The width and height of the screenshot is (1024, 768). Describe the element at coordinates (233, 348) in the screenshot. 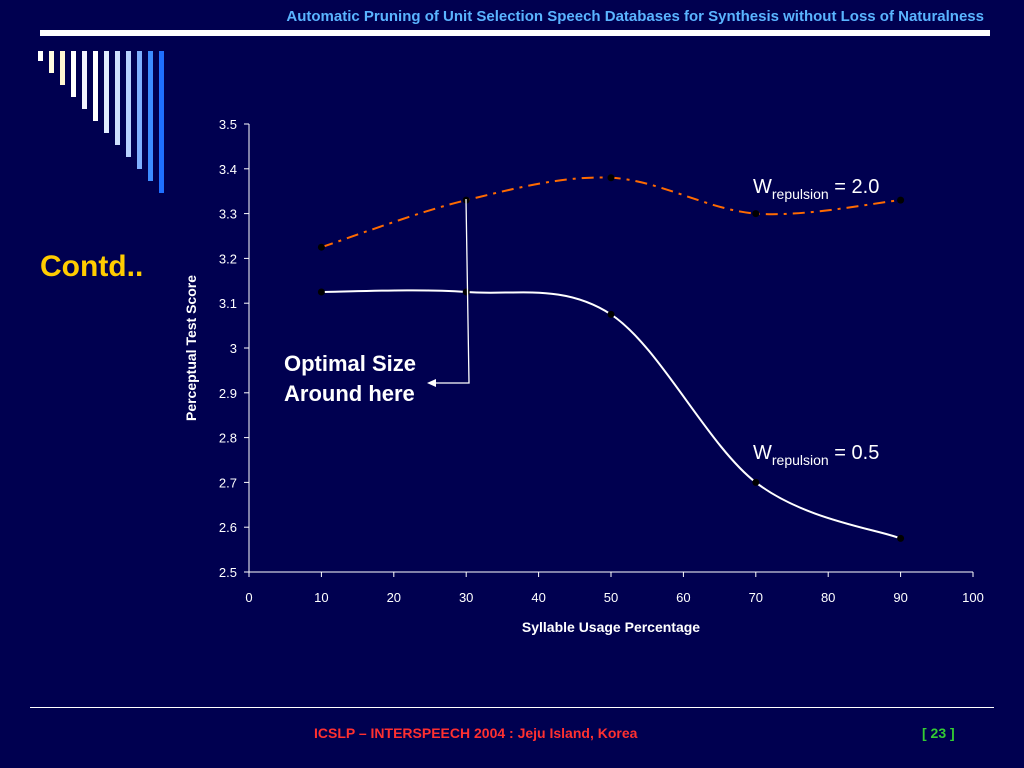

I see `y-tick-label: 3` at that location.